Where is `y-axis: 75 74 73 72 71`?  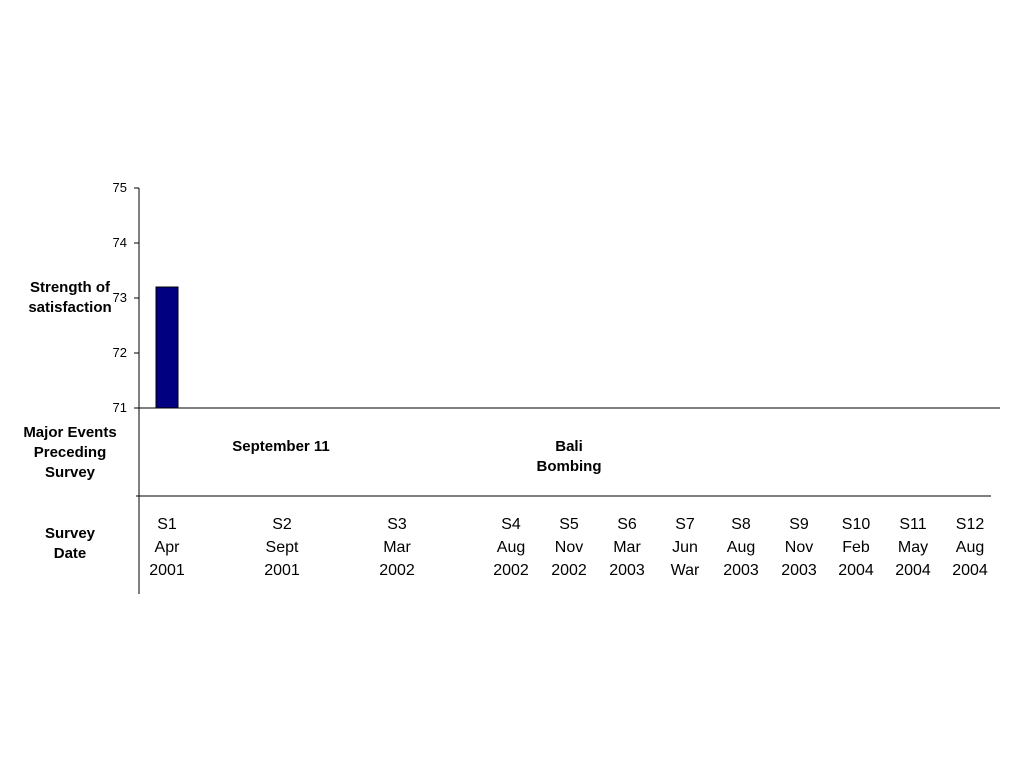 y-axis: 75 74 73 72 71 is located at coordinates (126, 297).